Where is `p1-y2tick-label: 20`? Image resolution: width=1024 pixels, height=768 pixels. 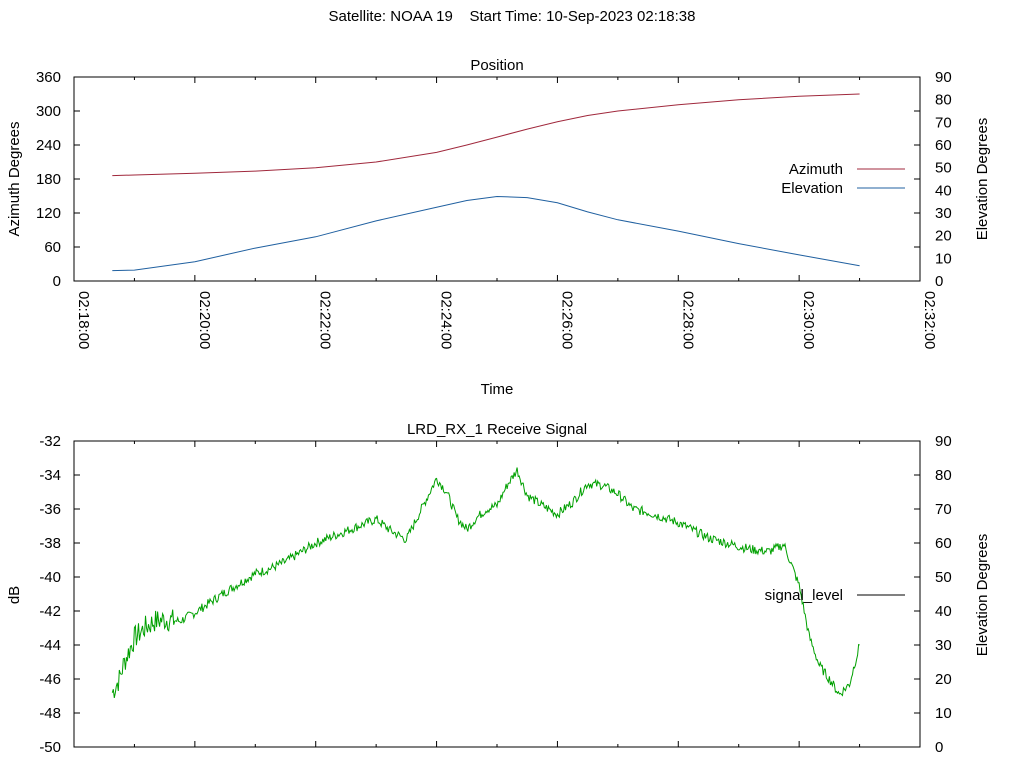
p1-y2tick-label: 20 is located at coordinates (943, 236).